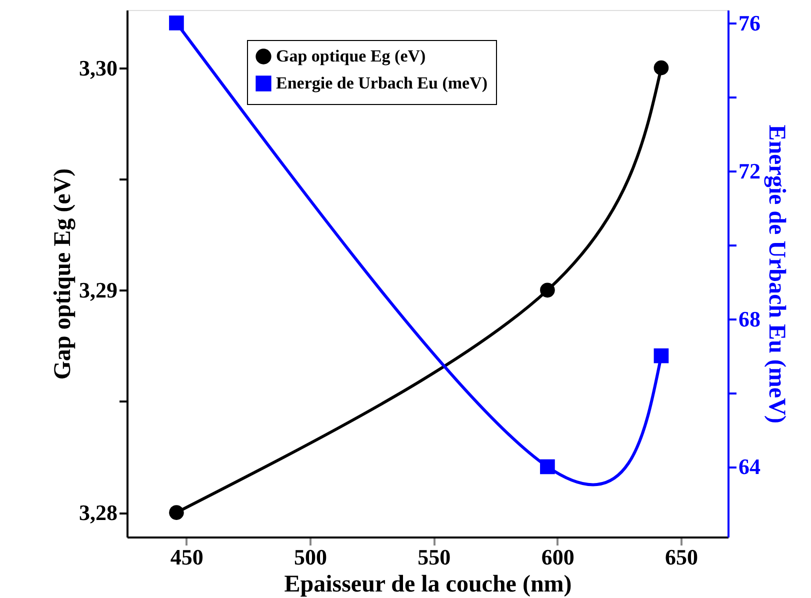 The image size is (811, 598). I want to click on y-tick-label: 3,30, so click(98, 67).